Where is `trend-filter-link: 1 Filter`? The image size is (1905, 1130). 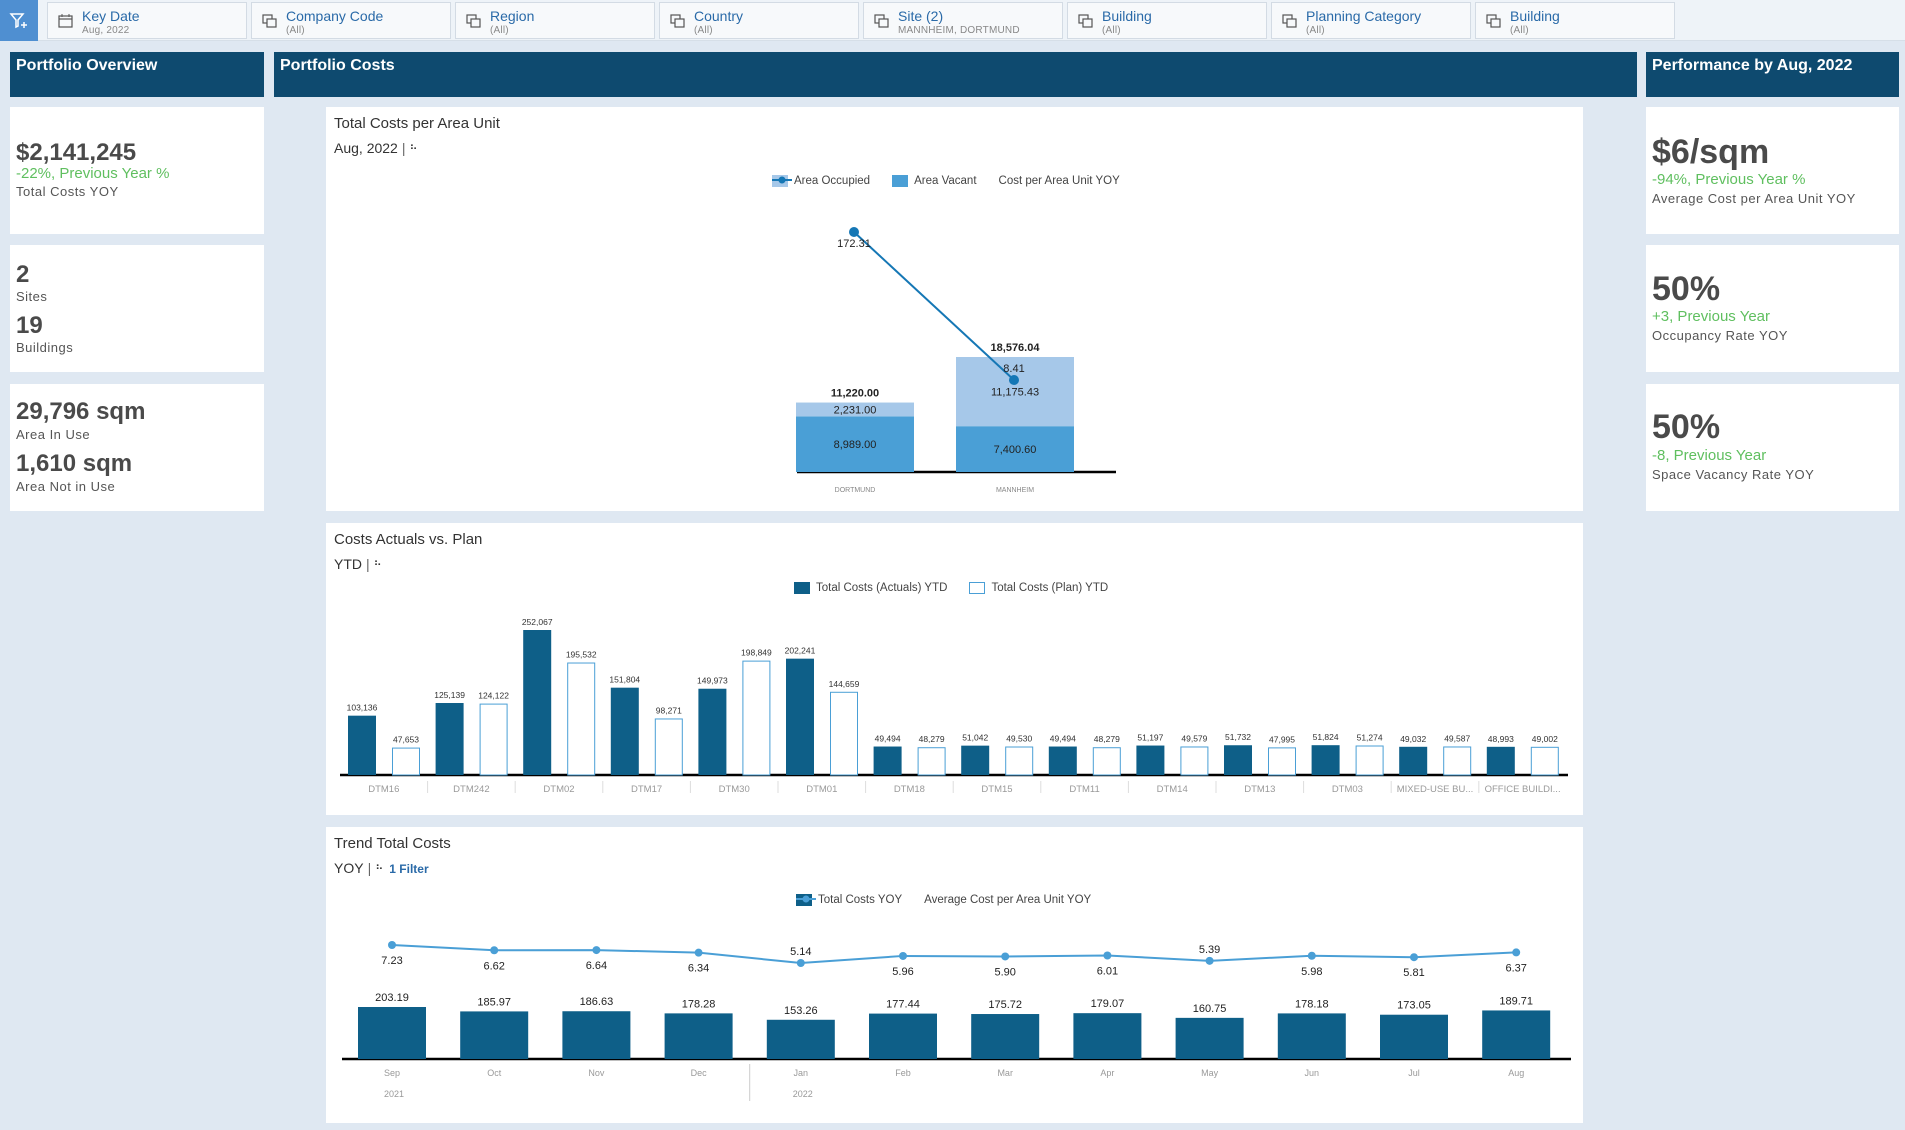 trend-filter-link: 1 Filter is located at coordinates (409, 869).